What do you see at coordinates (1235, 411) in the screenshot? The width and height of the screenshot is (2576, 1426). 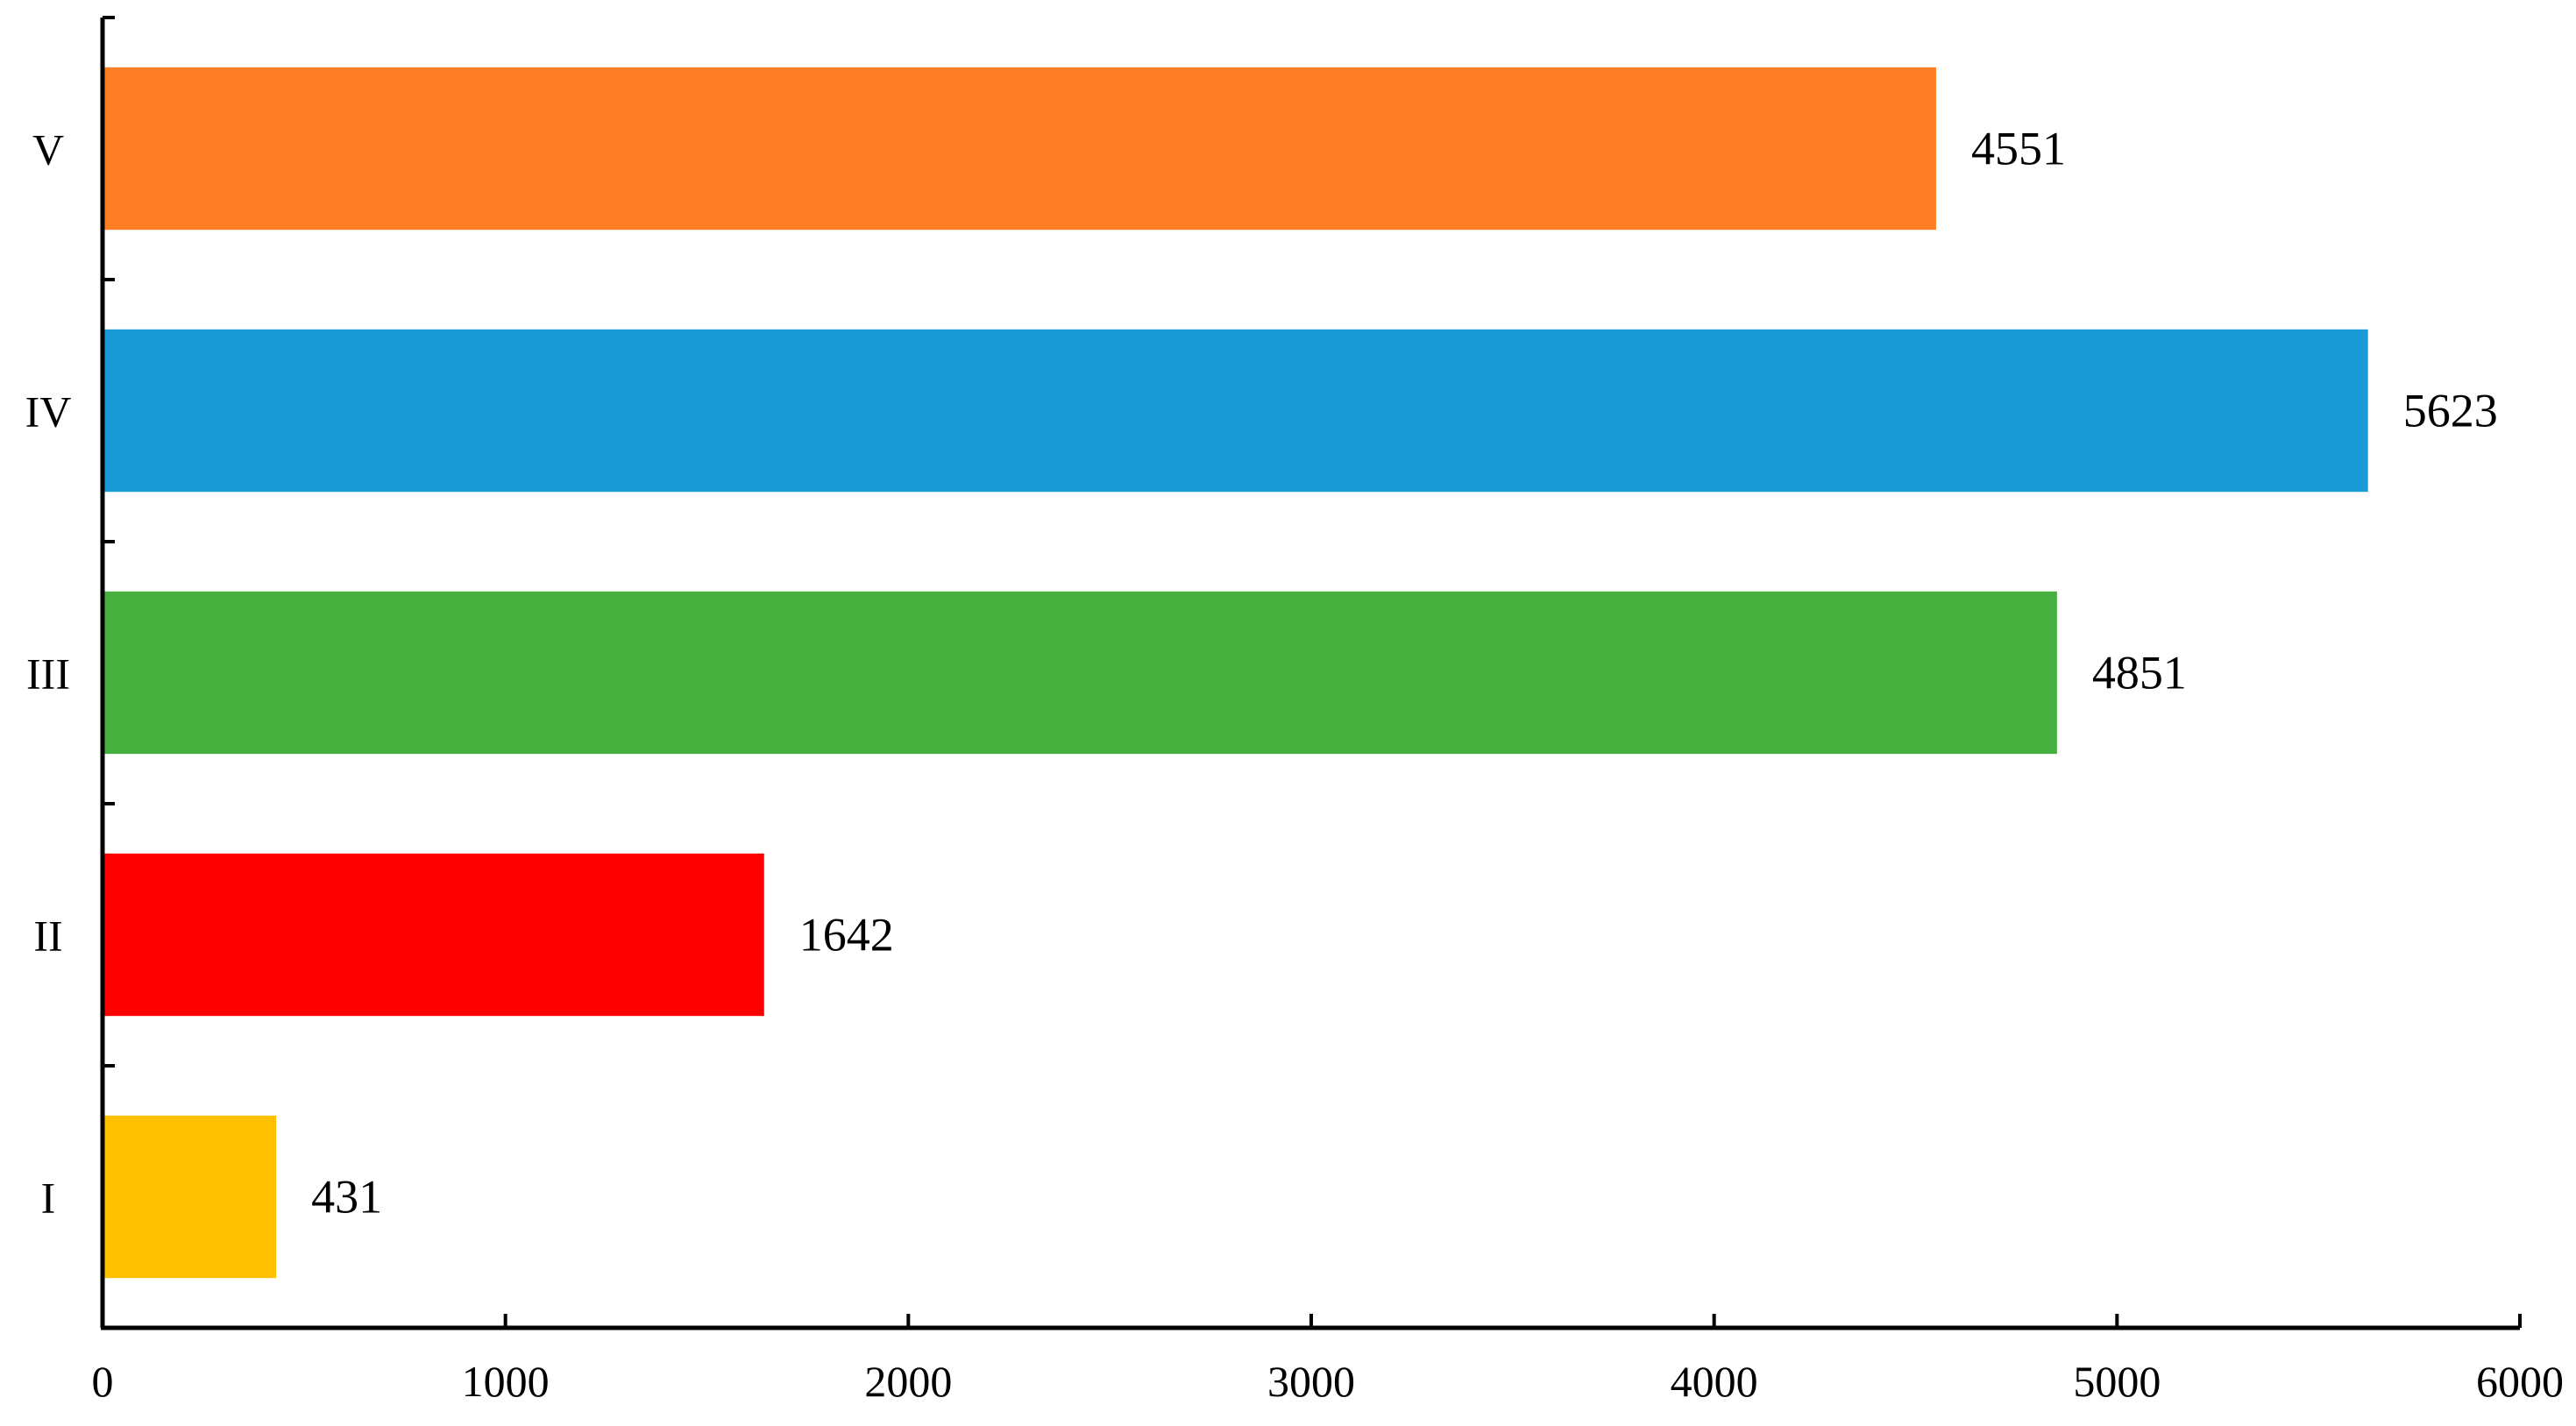 I see `bar-iv` at bounding box center [1235, 411].